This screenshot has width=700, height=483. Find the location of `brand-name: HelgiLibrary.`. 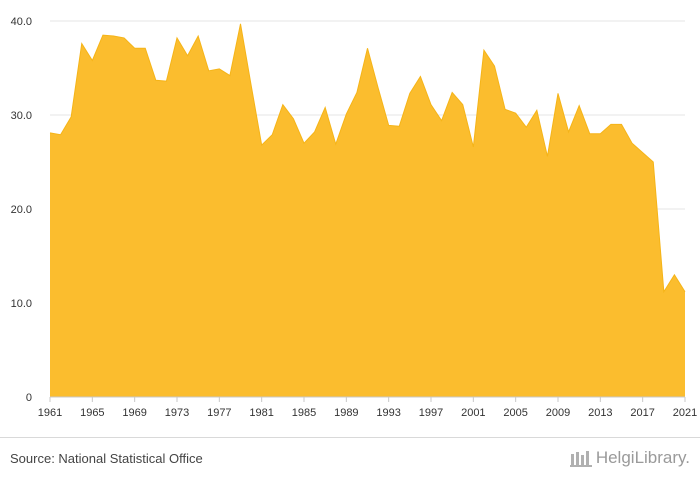

brand-name: HelgiLibrary. is located at coordinates (642, 457).